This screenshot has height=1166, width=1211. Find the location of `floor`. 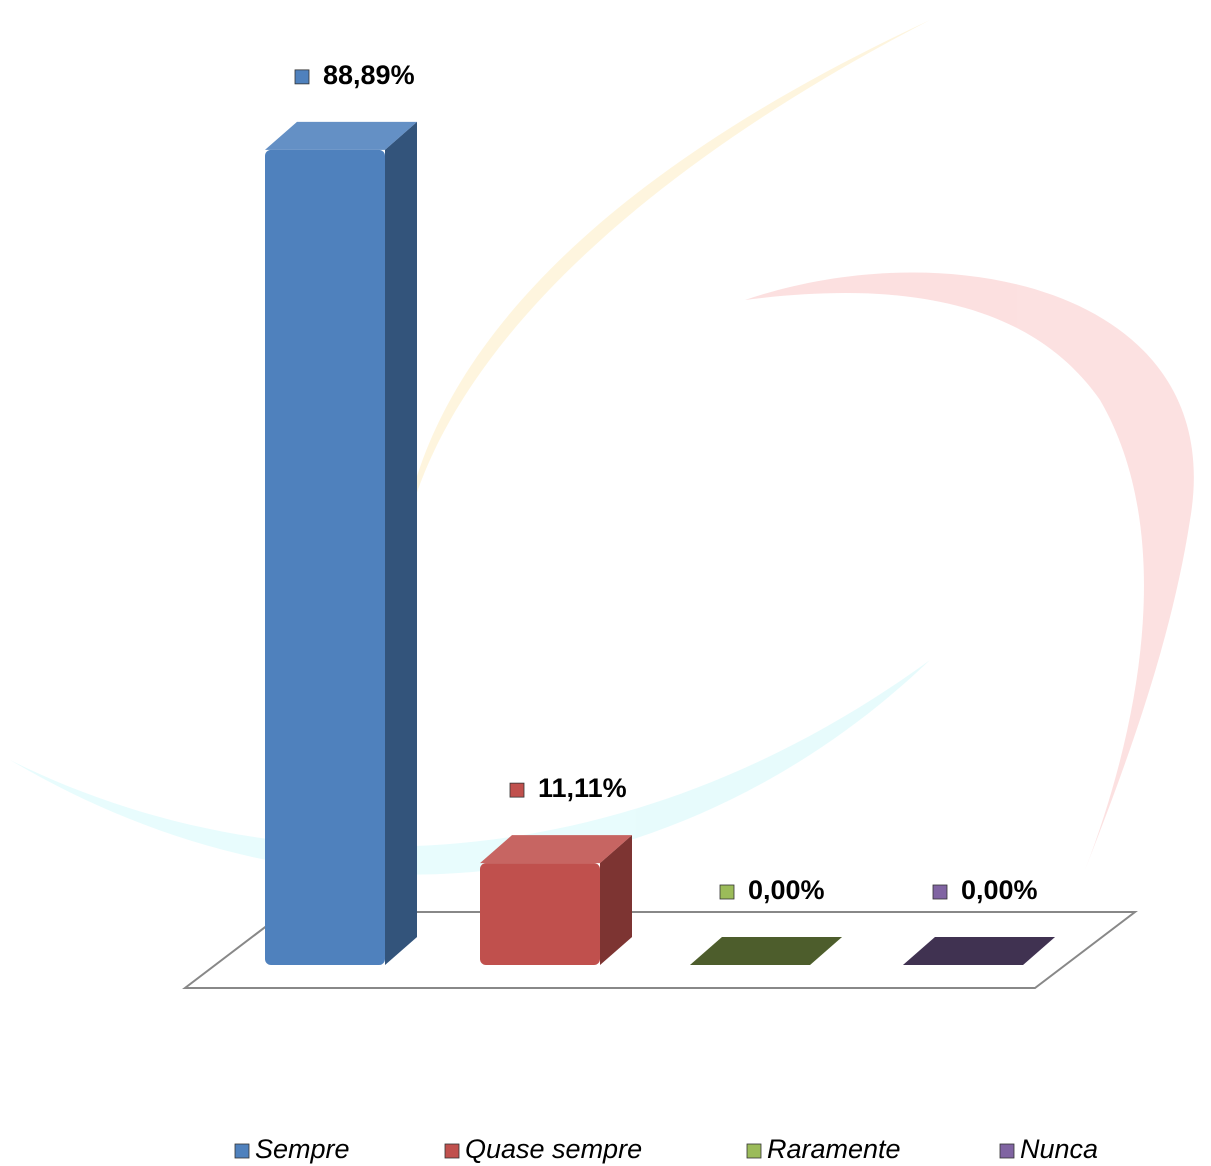

floor is located at coordinates (660, 950).